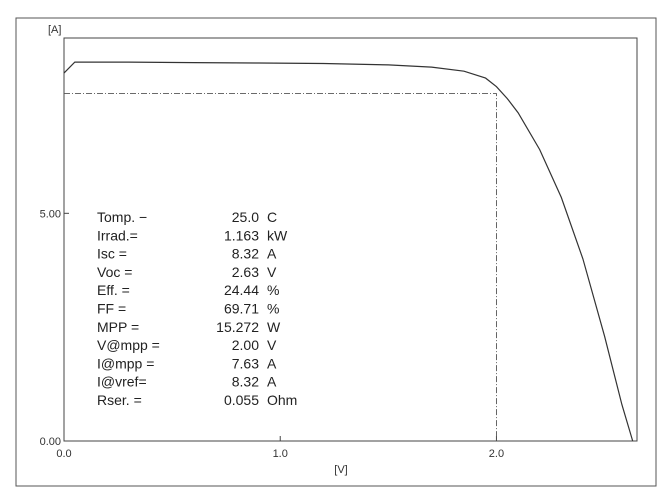 The image size is (668, 503). Describe the element at coordinates (128, 345) in the screenshot. I see `param-name: V@mpp =` at that location.